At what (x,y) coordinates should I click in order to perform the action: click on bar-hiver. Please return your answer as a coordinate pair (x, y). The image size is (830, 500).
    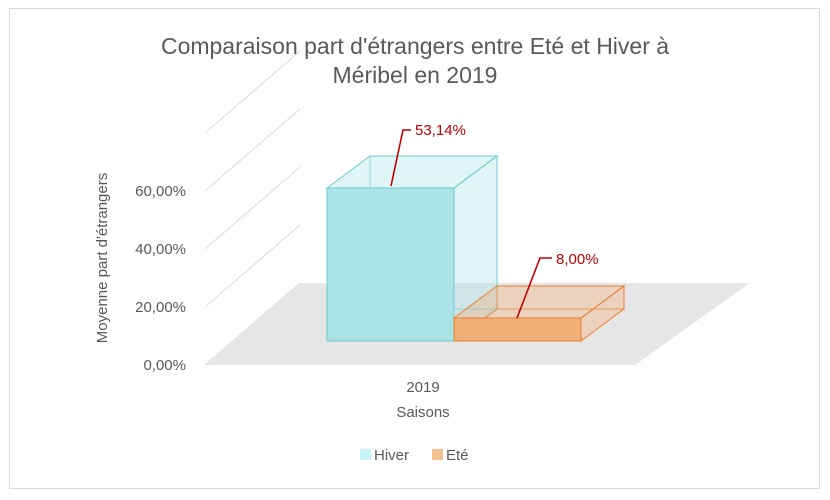
    Looking at the image, I should click on (412, 248).